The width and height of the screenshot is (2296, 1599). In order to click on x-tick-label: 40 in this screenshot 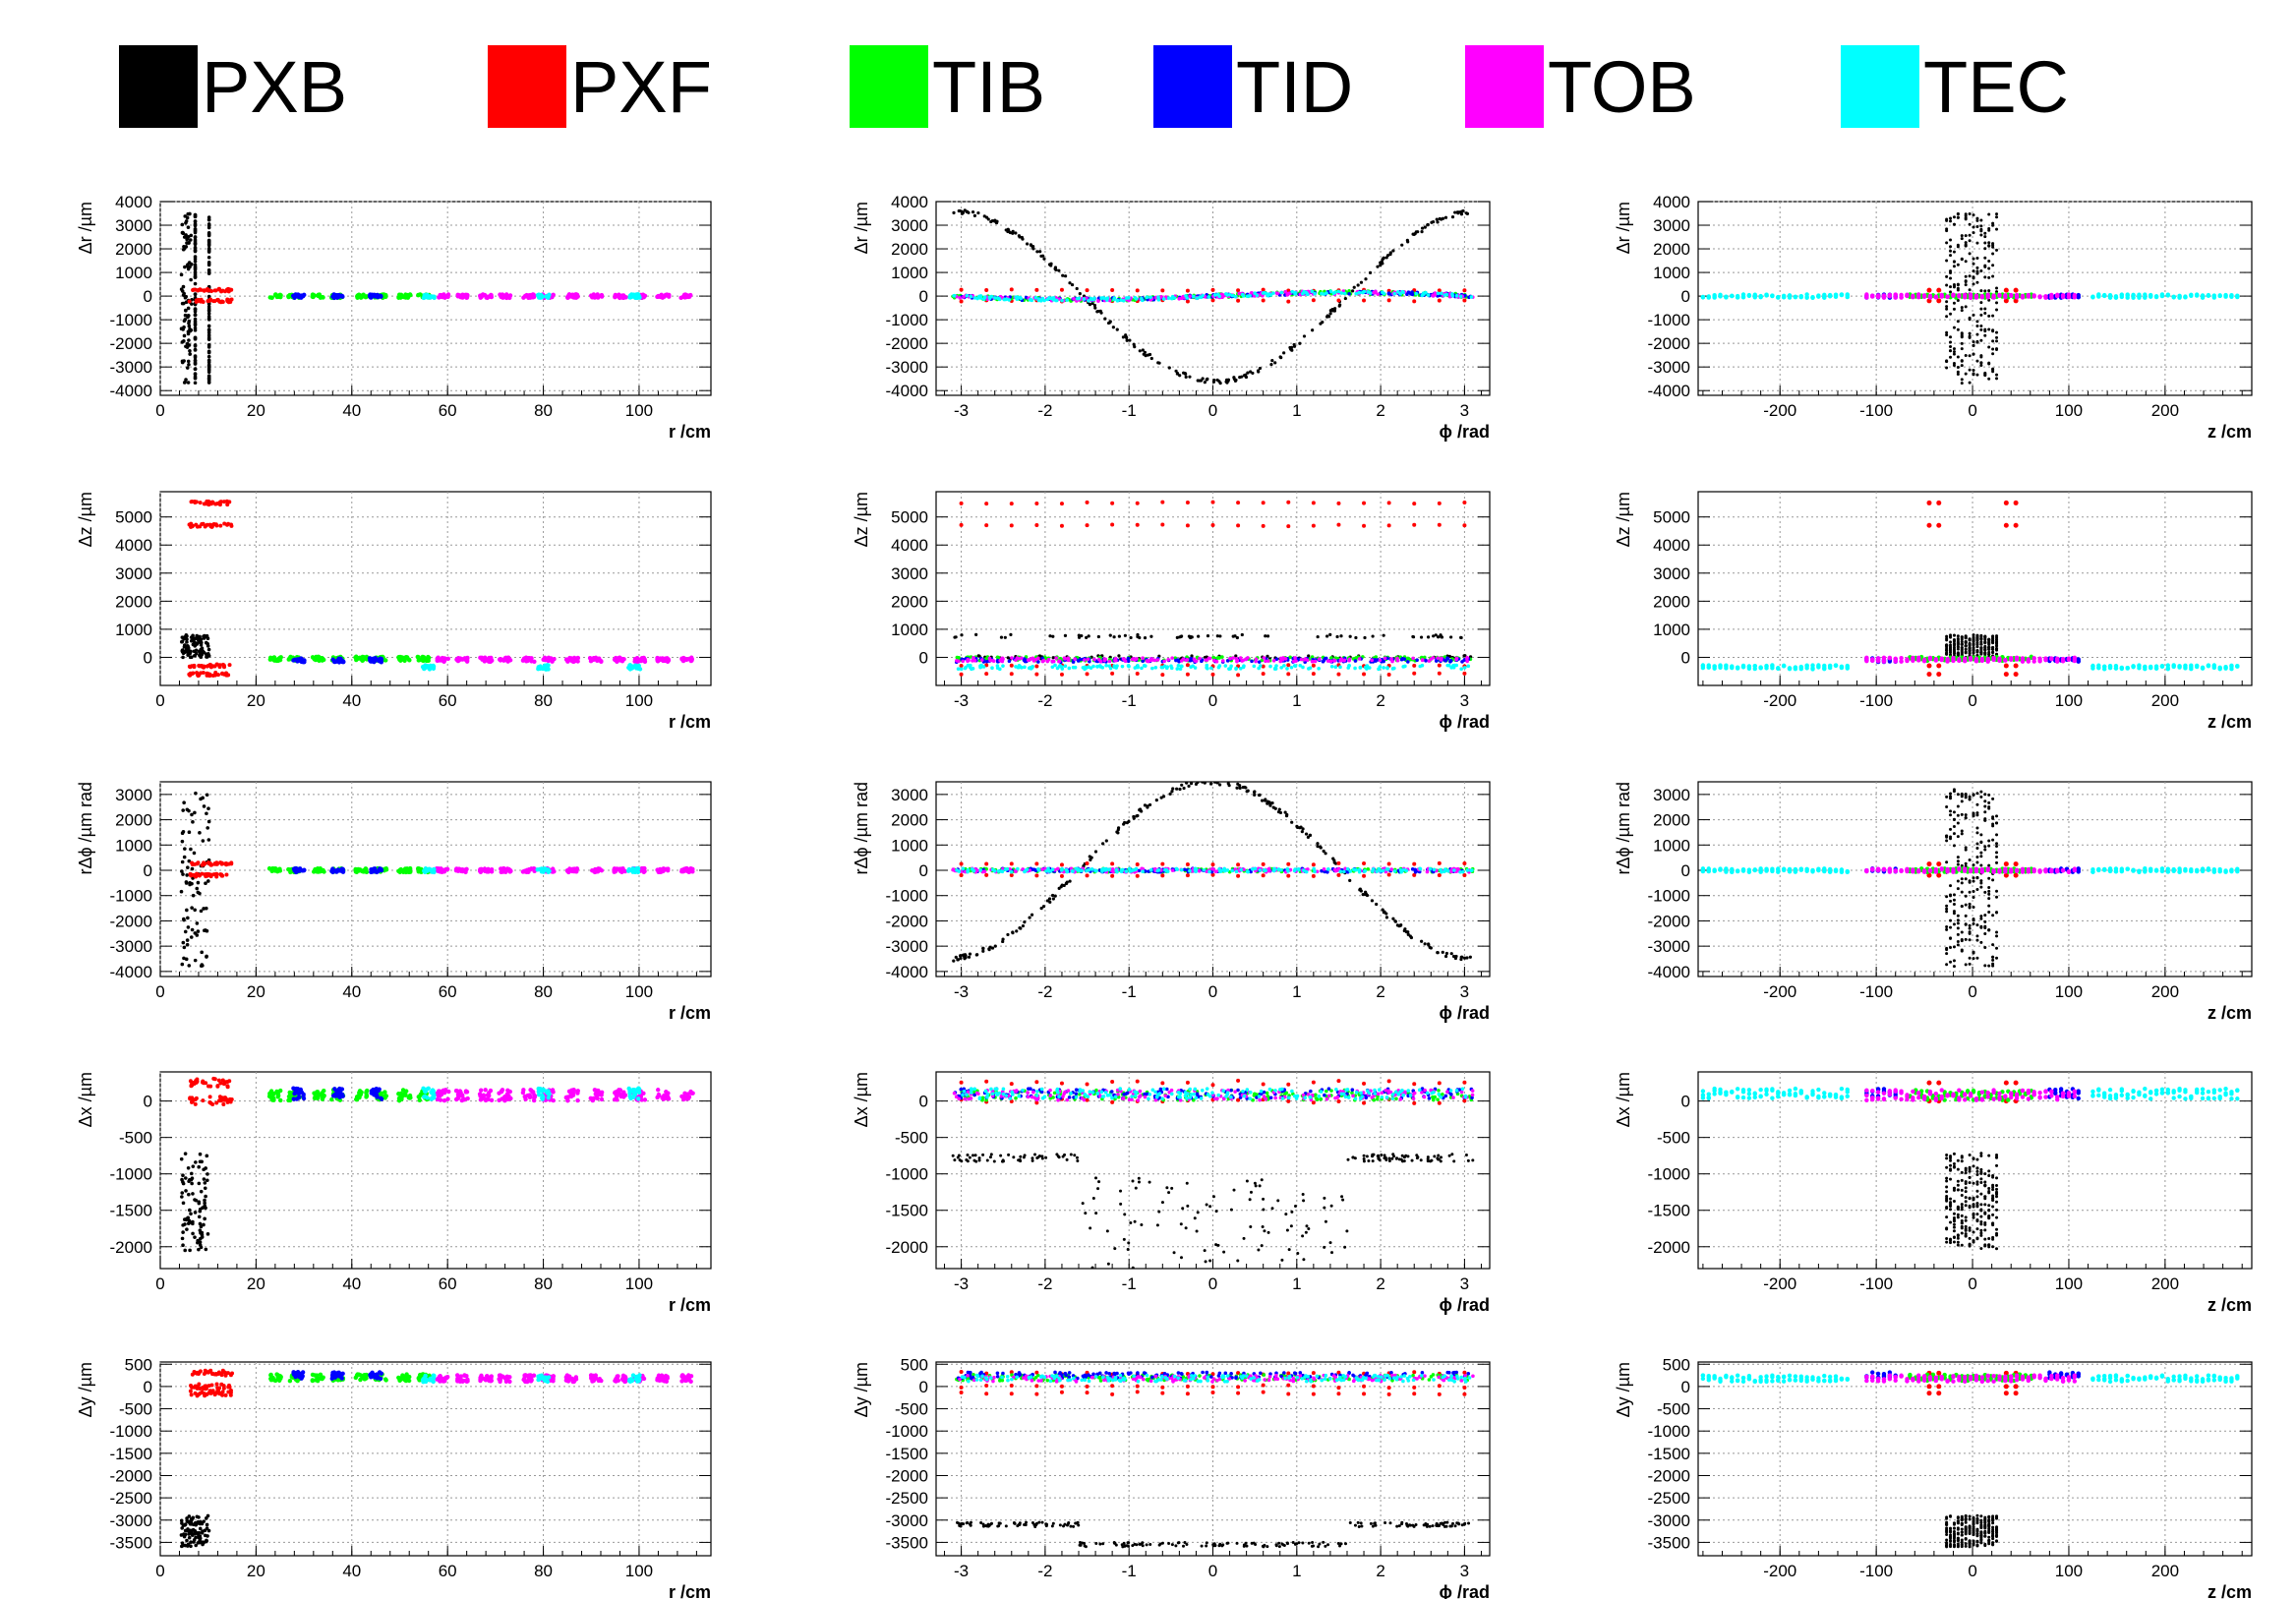, I will do `click(351, 701)`.